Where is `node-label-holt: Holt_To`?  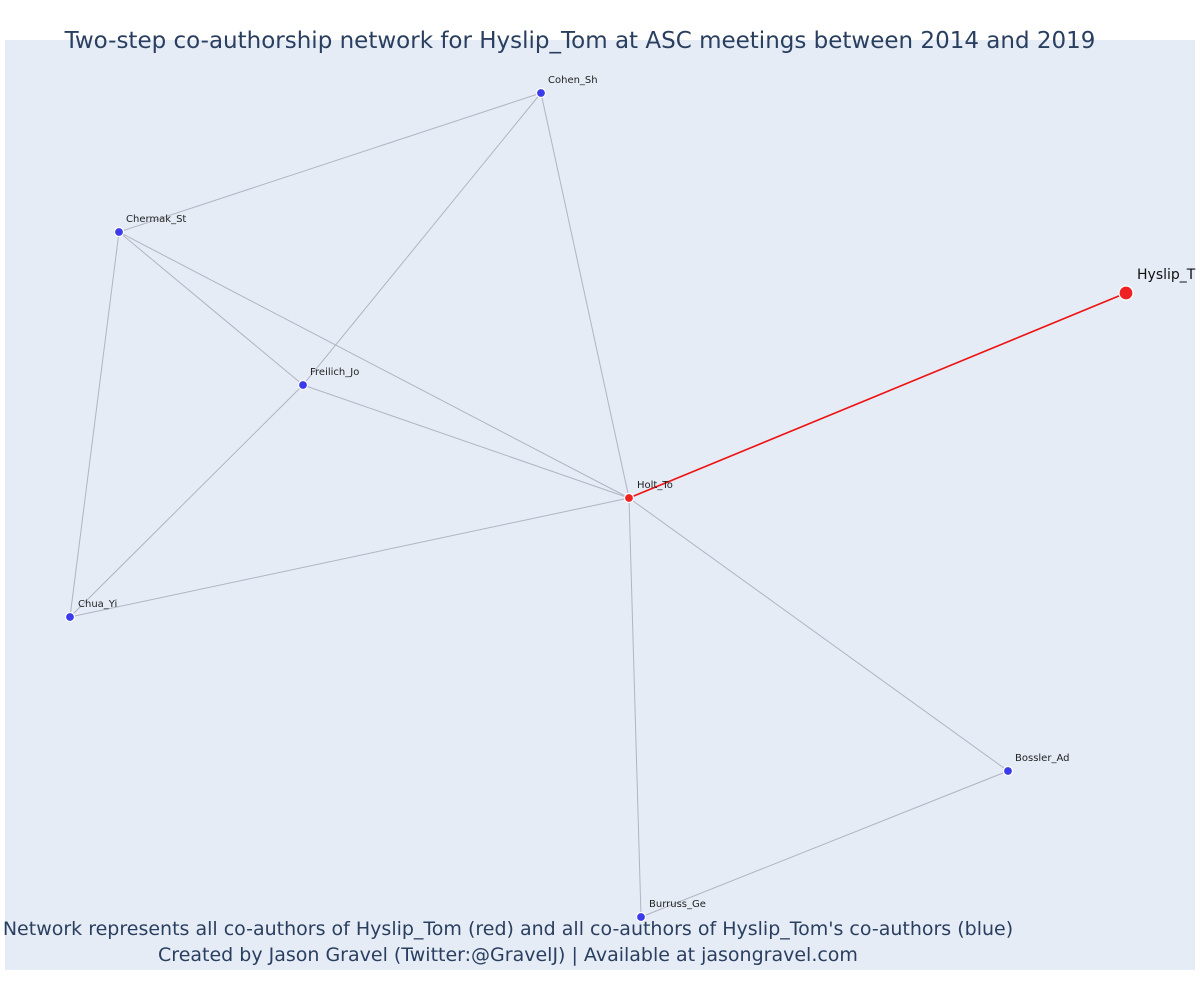 node-label-holt: Holt_To is located at coordinates (655, 485).